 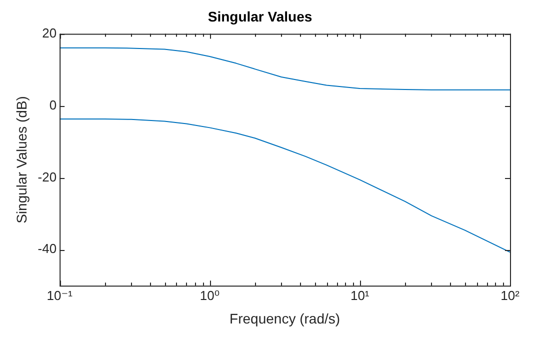 What do you see at coordinates (260, 16) in the screenshot?
I see `chart-title: Singular Values` at bounding box center [260, 16].